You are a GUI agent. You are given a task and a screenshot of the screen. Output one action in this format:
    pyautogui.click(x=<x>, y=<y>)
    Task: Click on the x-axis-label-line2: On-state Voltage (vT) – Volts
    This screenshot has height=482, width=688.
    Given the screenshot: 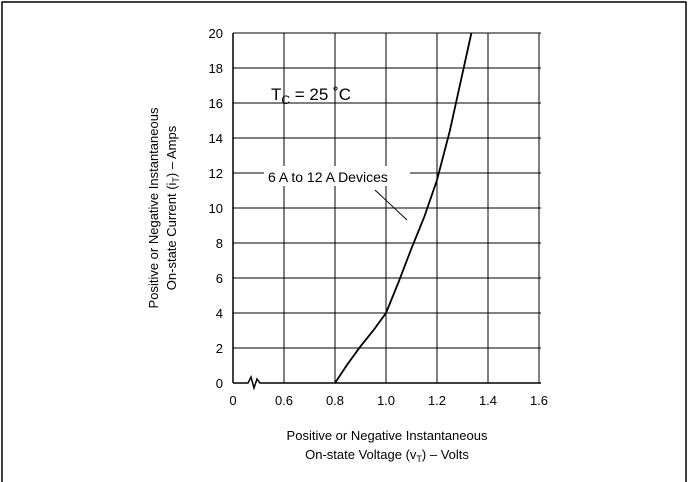 What is the action you would take?
    pyautogui.click(x=387, y=455)
    